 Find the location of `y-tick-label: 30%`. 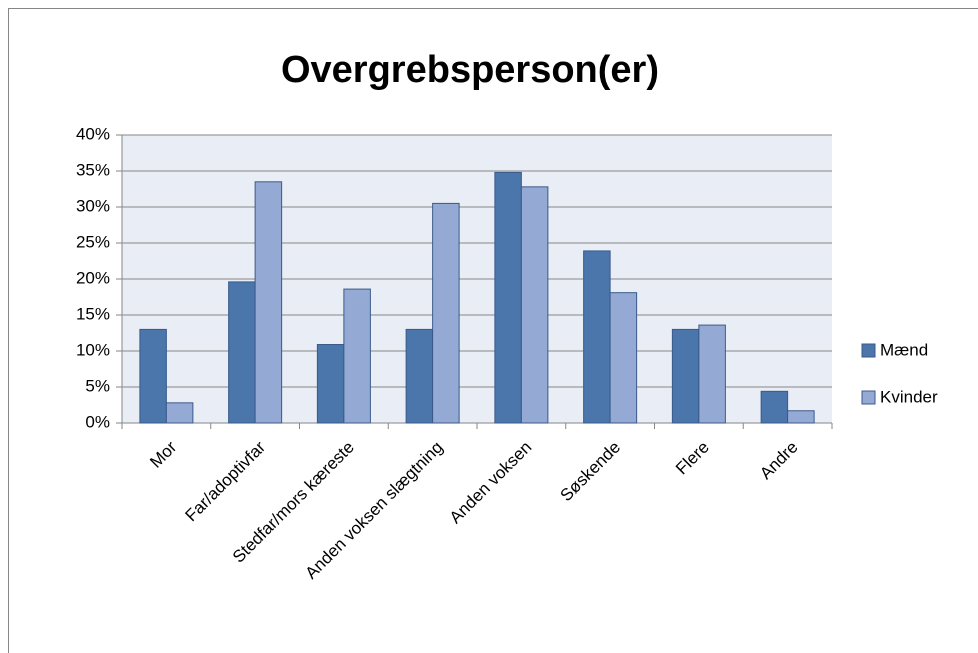

y-tick-label: 30% is located at coordinates (93, 205).